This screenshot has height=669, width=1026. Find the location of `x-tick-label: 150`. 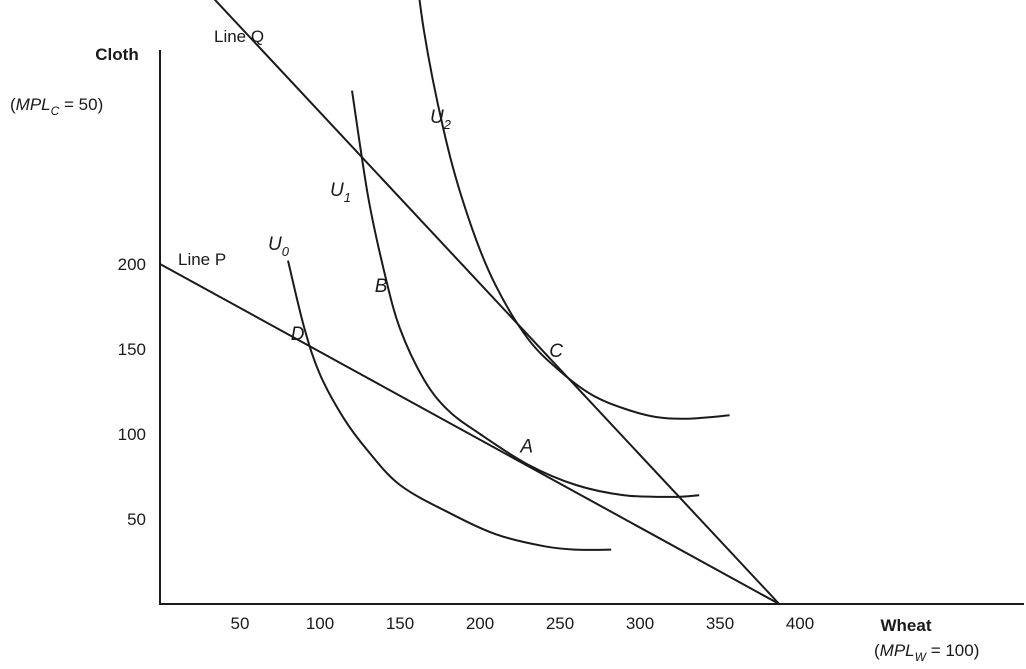

x-tick-label: 150 is located at coordinates (400, 623).